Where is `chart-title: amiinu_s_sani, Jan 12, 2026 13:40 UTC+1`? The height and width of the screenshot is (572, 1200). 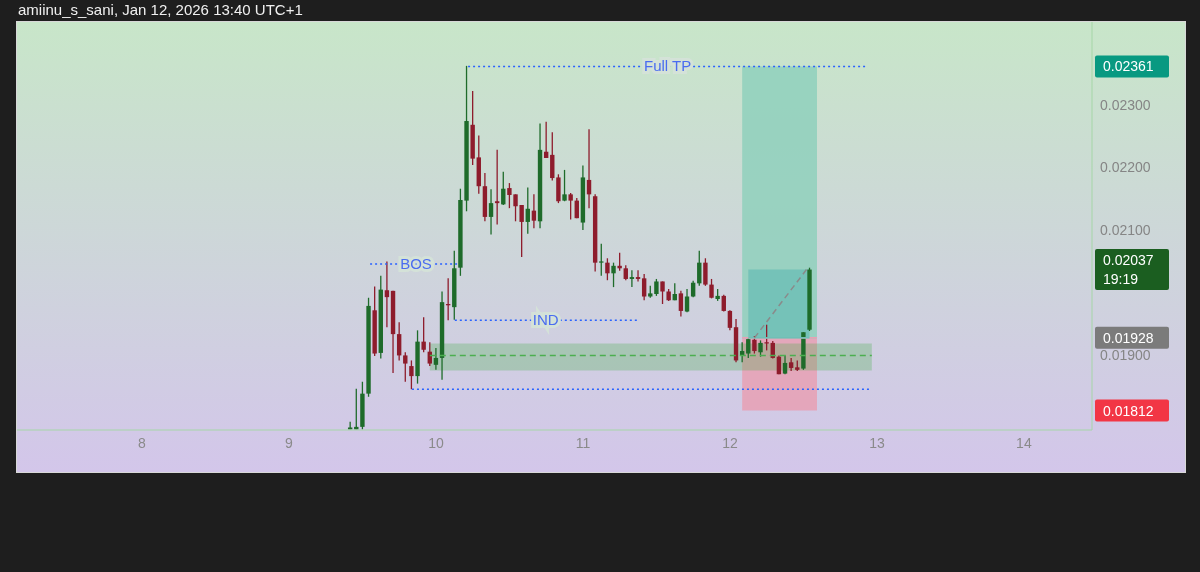
chart-title: amiinu_s_sani, Jan 12, 2026 13:40 UTC+1 is located at coordinates (160, 10).